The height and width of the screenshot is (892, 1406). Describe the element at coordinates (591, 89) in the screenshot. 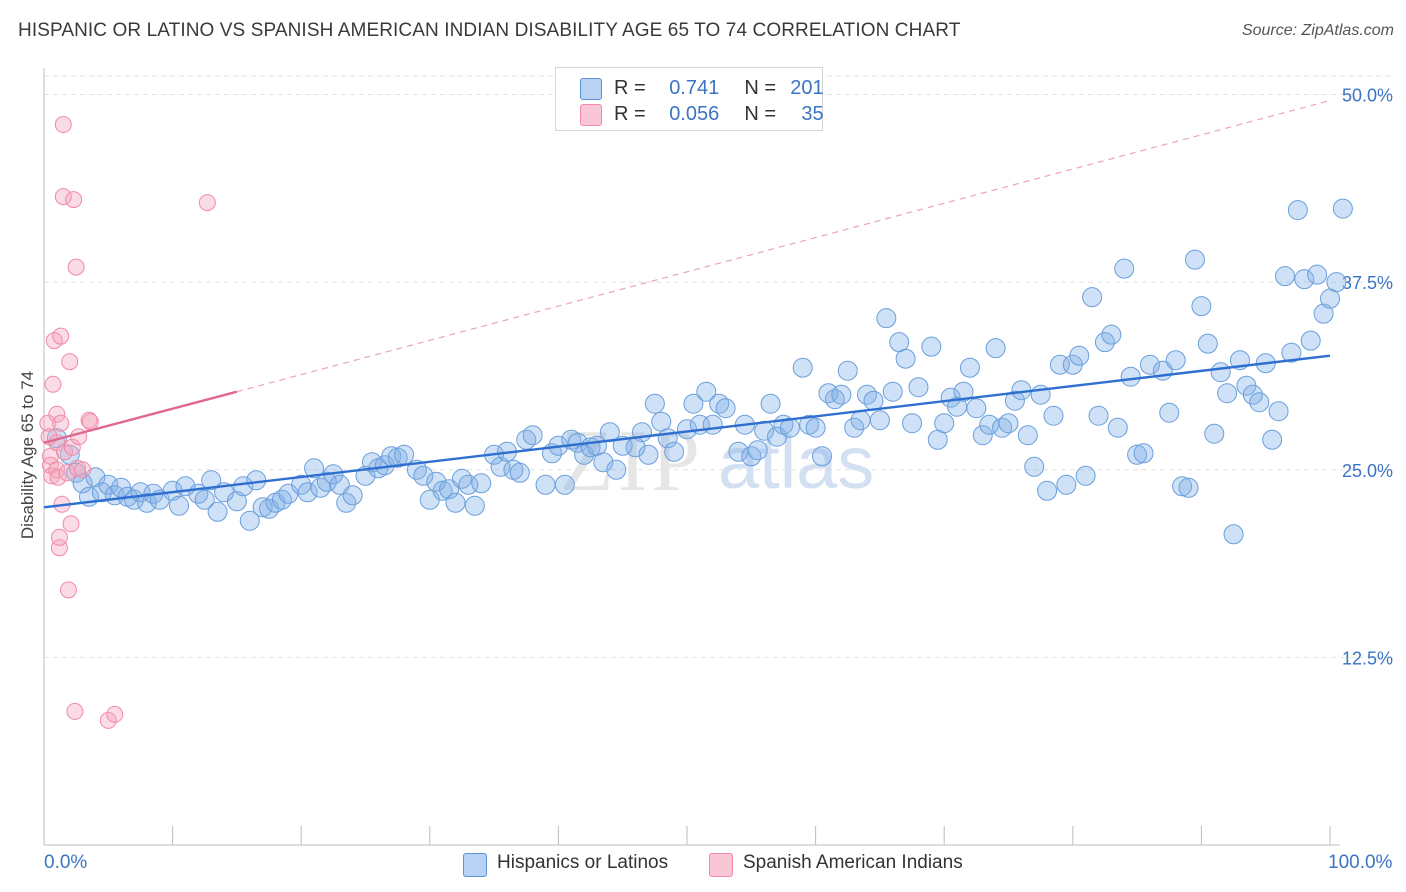

I see `blue-swatch` at that location.